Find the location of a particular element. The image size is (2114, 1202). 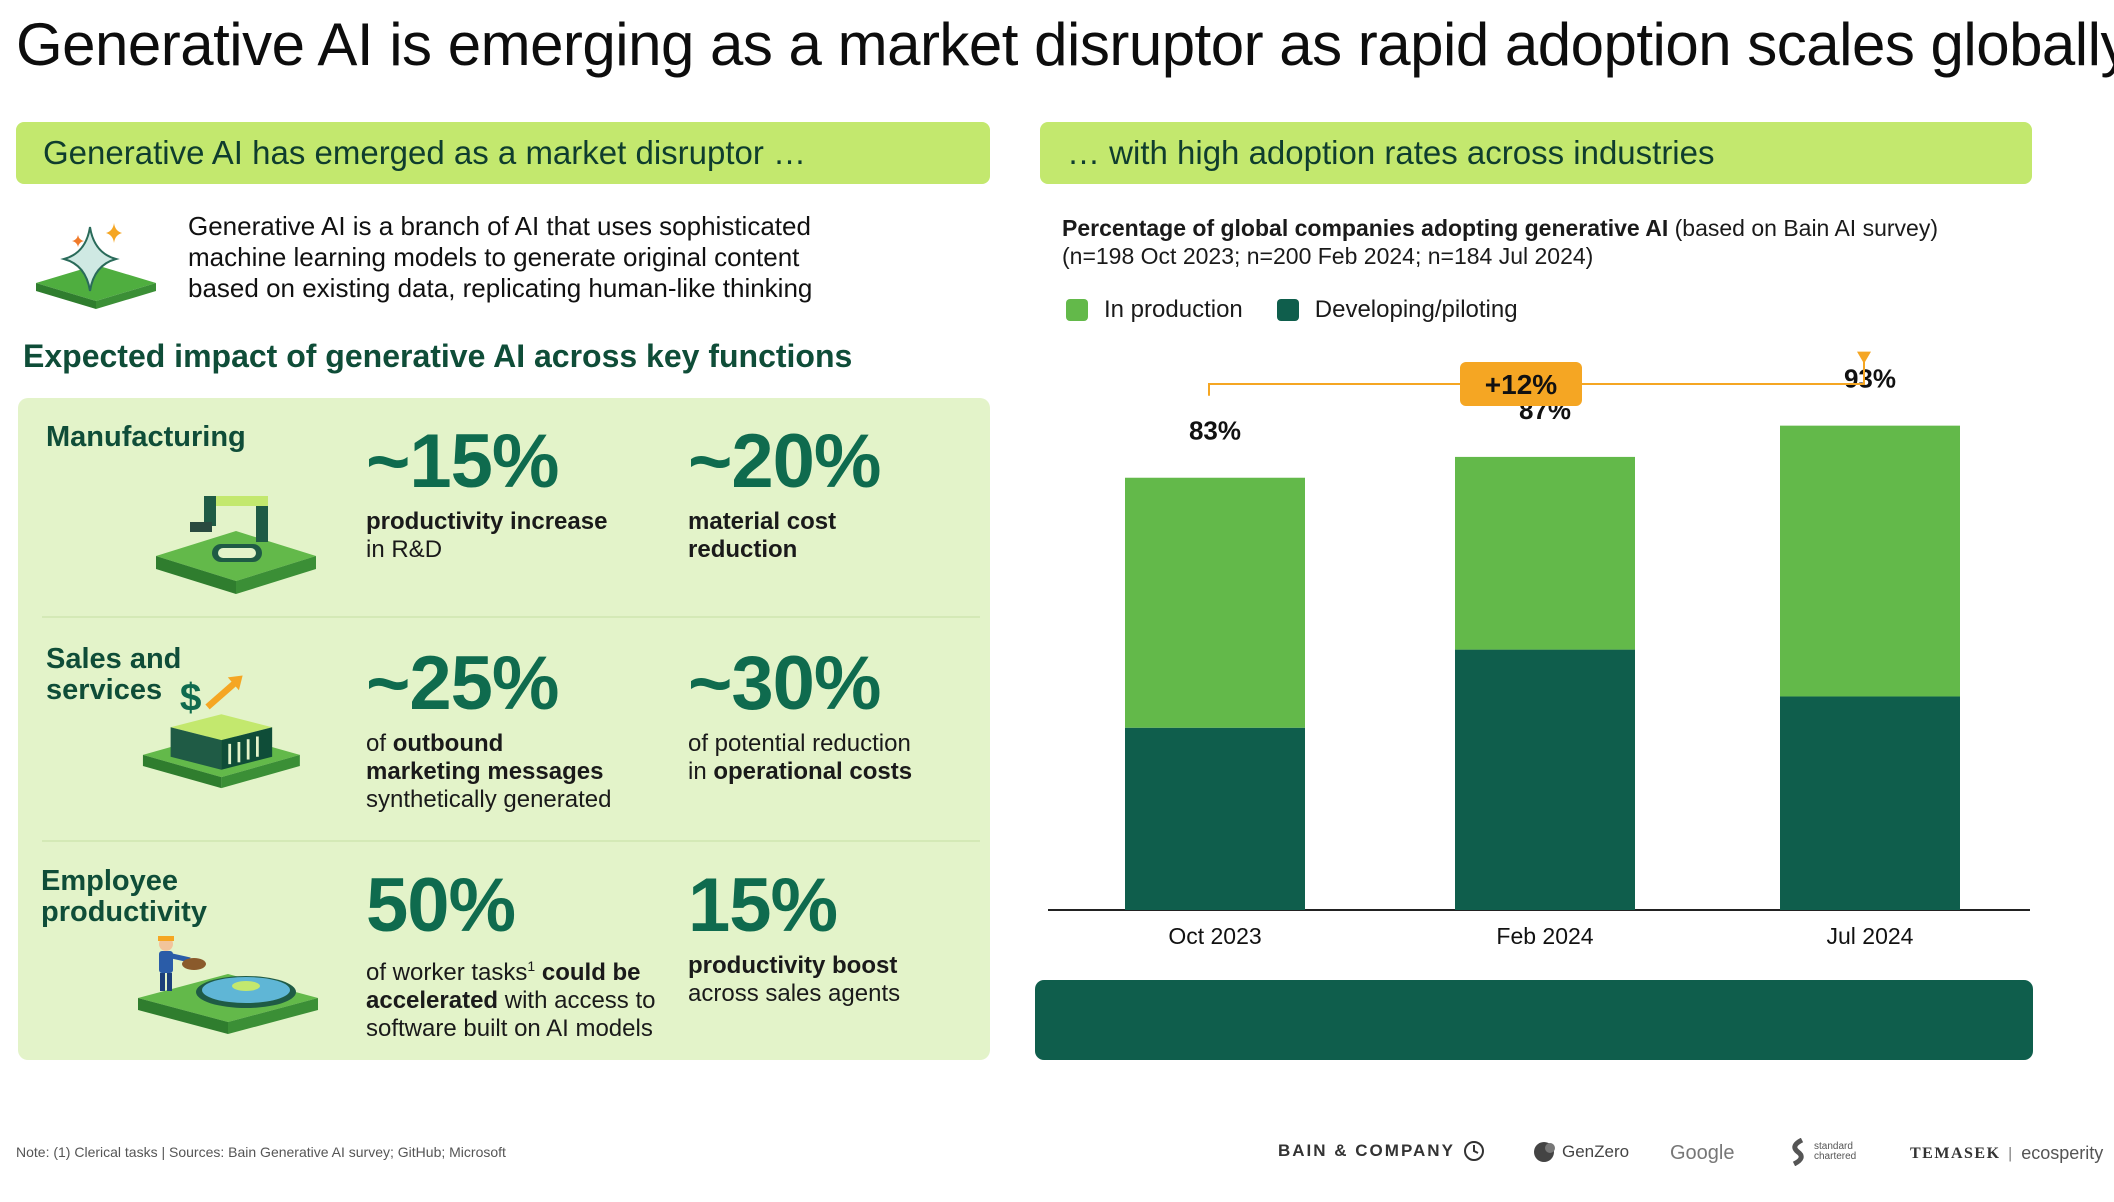

legend-item-in-production: In production is located at coordinates (1154, 310).